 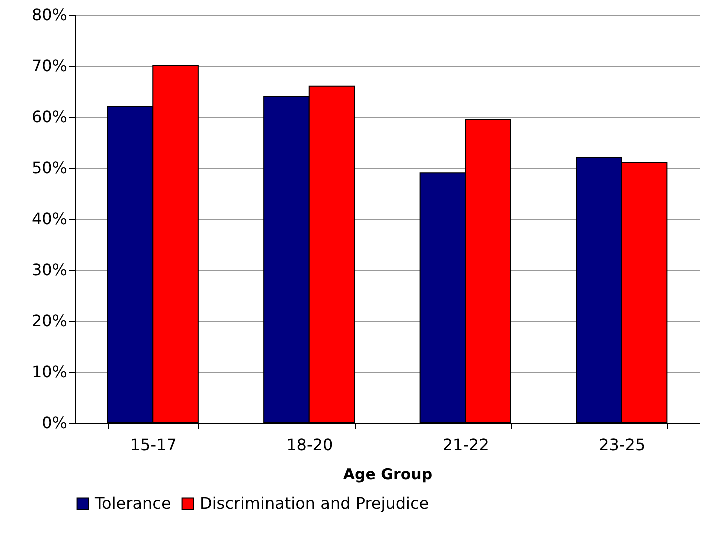 I want to click on x-tick-label: 21-22, so click(x=466, y=445).